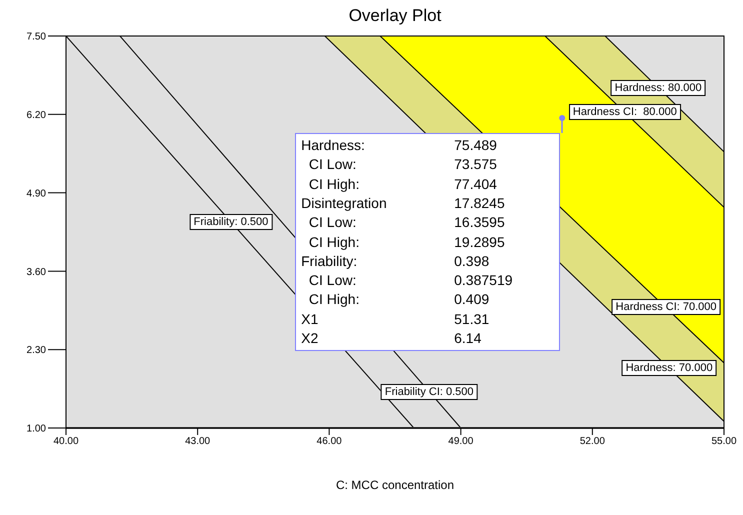  What do you see at coordinates (479, 203) in the screenshot?
I see `annotation: 17.8245` at bounding box center [479, 203].